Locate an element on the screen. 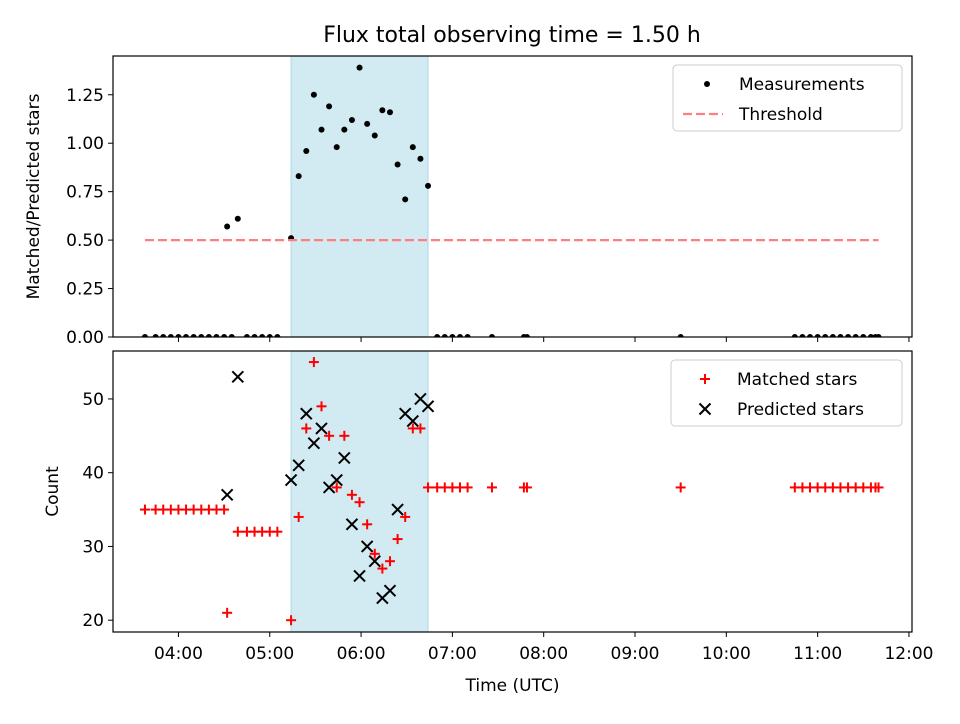 The height and width of the screenshot is (724, 960). x-tick-label: 09:00 is located at coordinates (635, 654).